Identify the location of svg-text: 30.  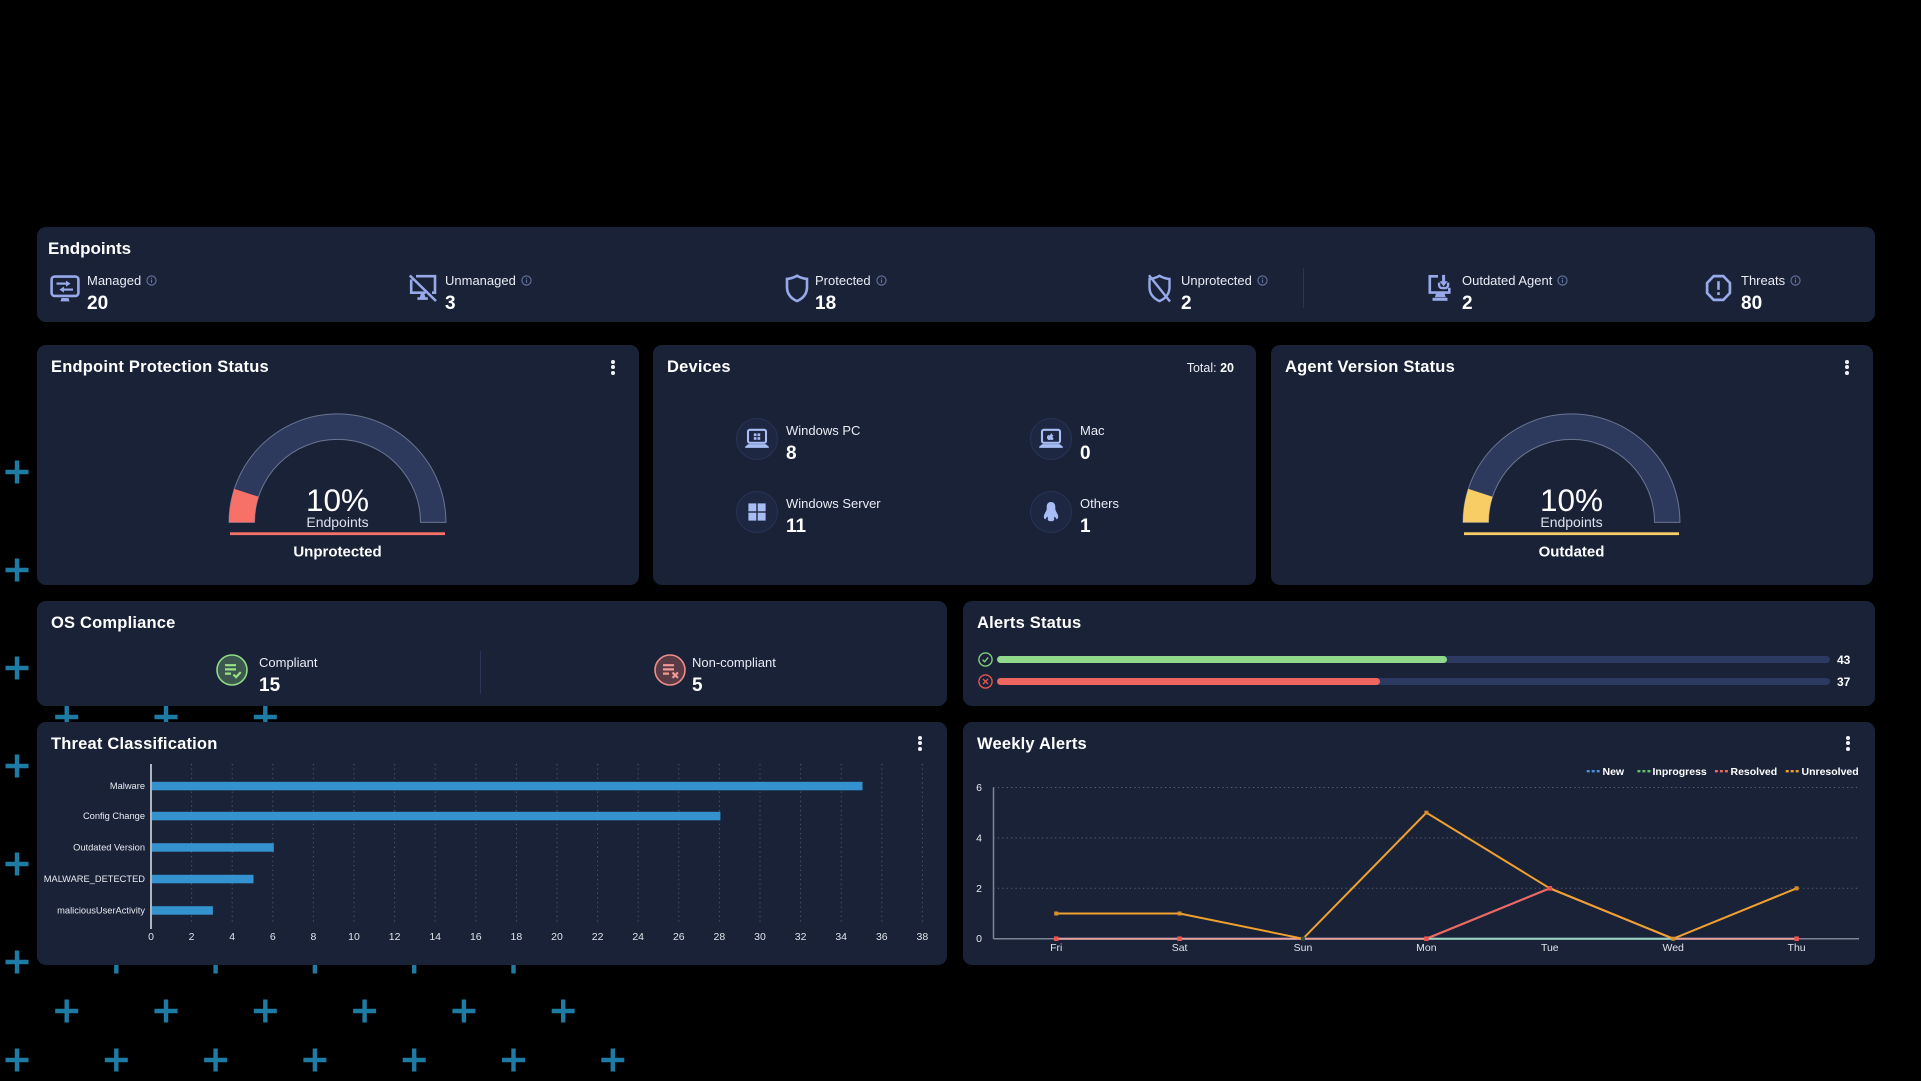
(760, 937).